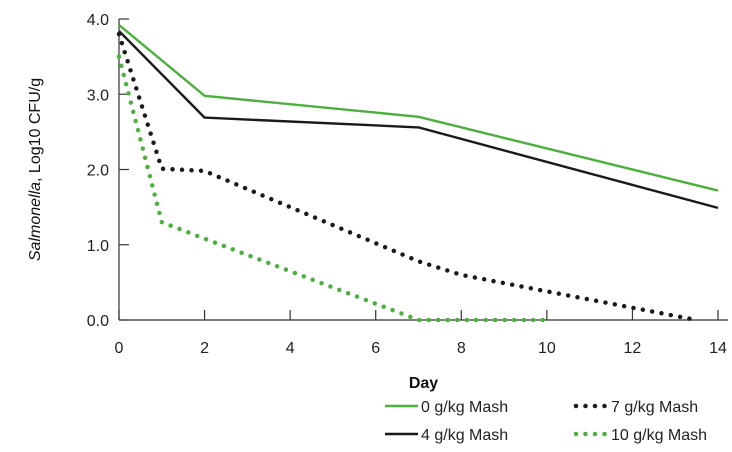 This screenshot has width=732, height=452. I want to click on x-tick-label: 14, so click(718, 348).